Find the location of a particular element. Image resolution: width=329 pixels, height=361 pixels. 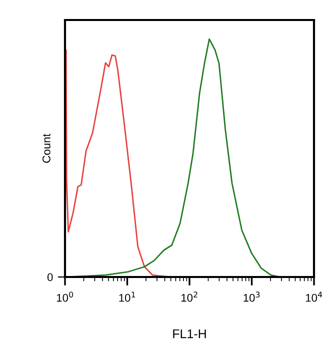

x-tick-label: 10$^{4}$ is located at coordinates (314, 297).